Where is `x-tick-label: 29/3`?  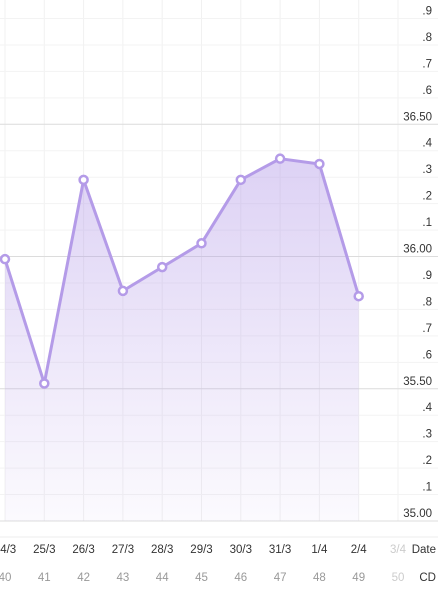
x-tick-label: 29/3 is located at coordinates (201, 550).